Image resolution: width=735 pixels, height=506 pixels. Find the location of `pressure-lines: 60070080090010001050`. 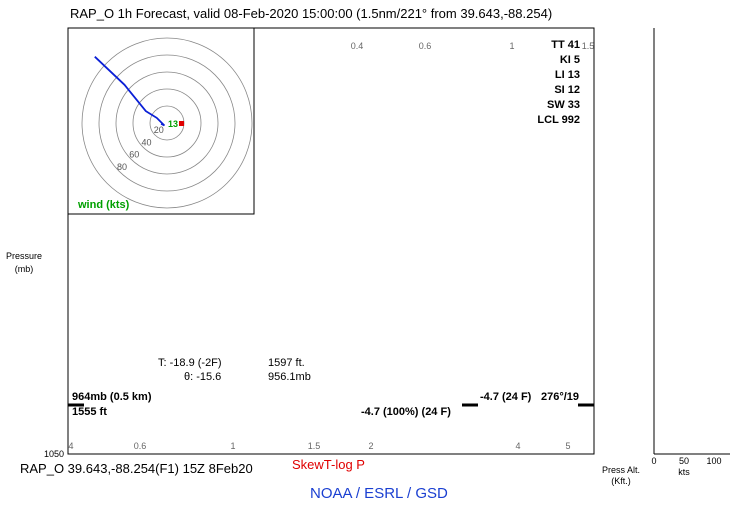

pressure-lines: 60070080090010001050 is located at coordinates (54, 454).